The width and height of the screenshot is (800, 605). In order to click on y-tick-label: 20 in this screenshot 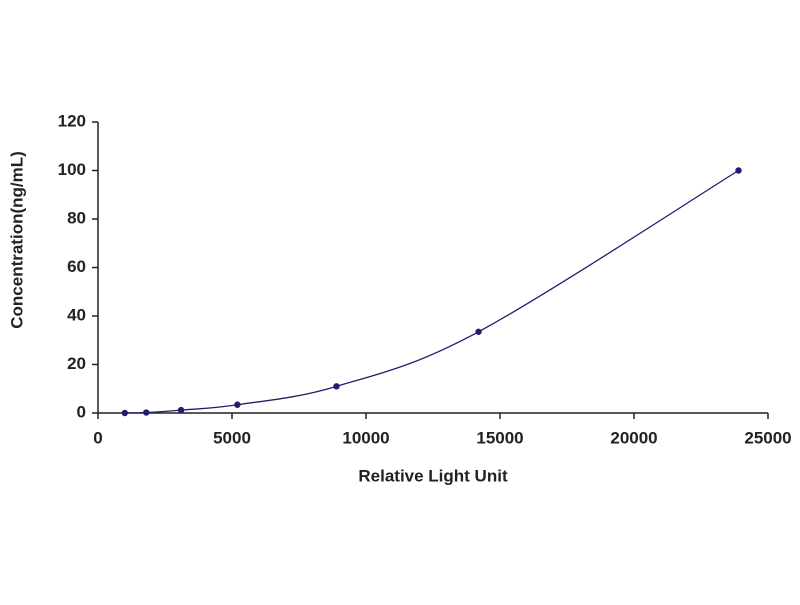, I will do `click(76, 363)`.